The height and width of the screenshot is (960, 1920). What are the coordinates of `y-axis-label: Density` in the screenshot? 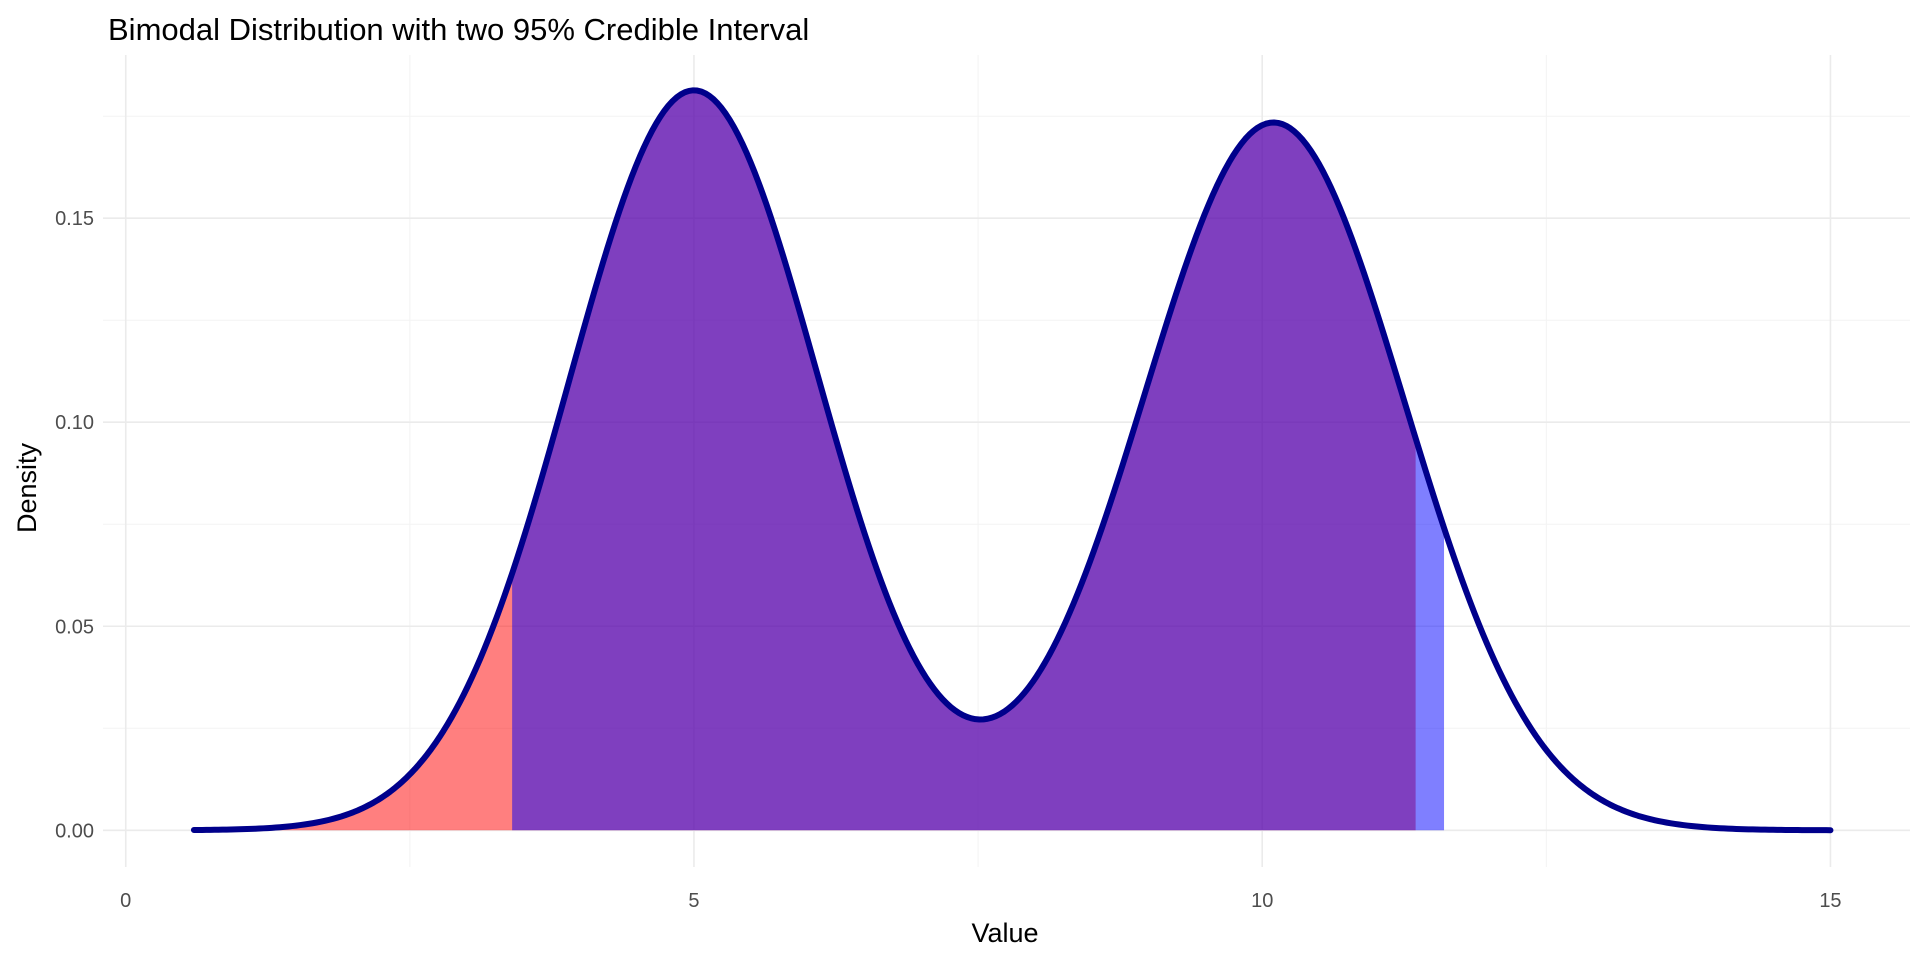 It's located at (27, 487).